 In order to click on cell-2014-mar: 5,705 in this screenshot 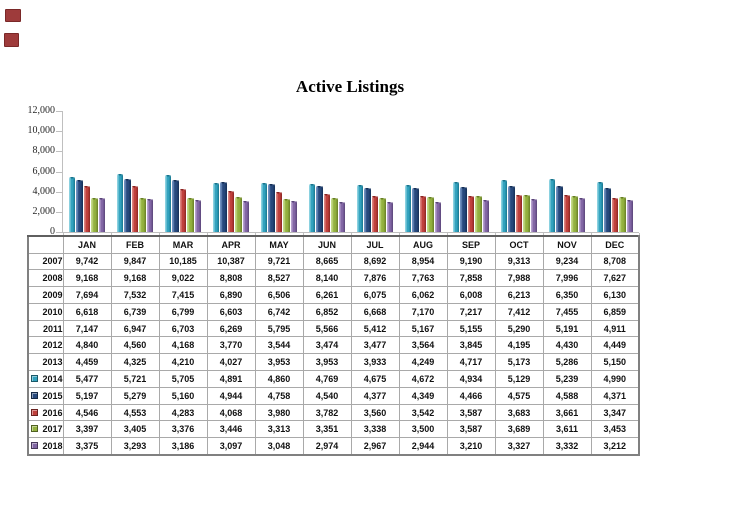, I will do `click(183, 379)`.